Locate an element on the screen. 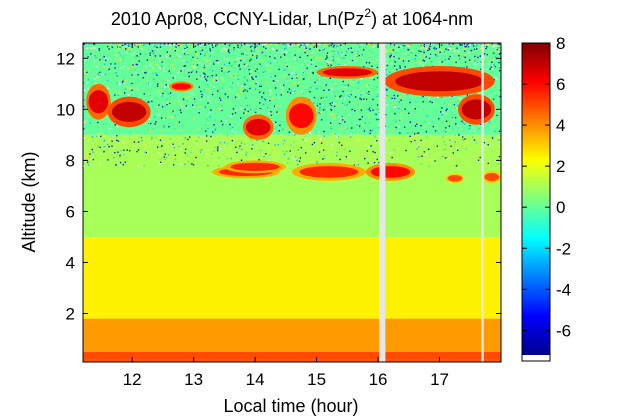 The image size is (629, 420). layer-band is located at coordinates (292, 277).